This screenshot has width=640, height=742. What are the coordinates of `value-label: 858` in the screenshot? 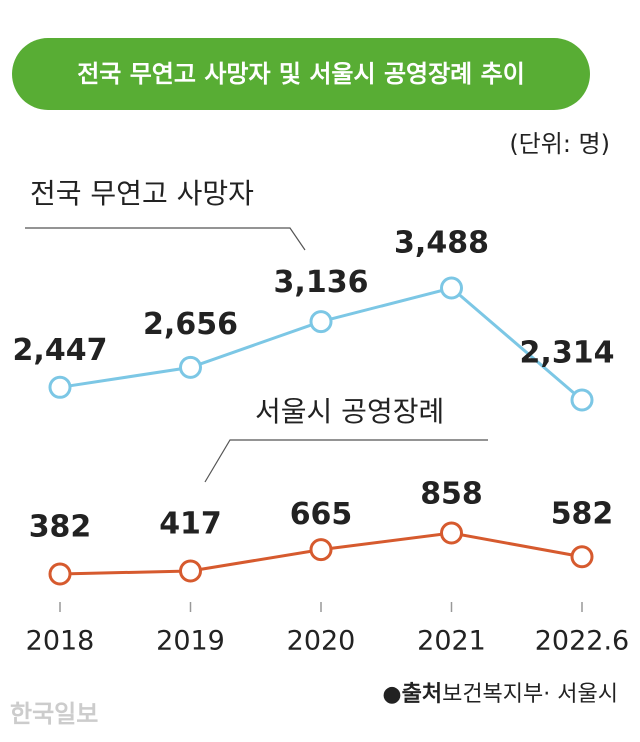 It's located at (451, 494).